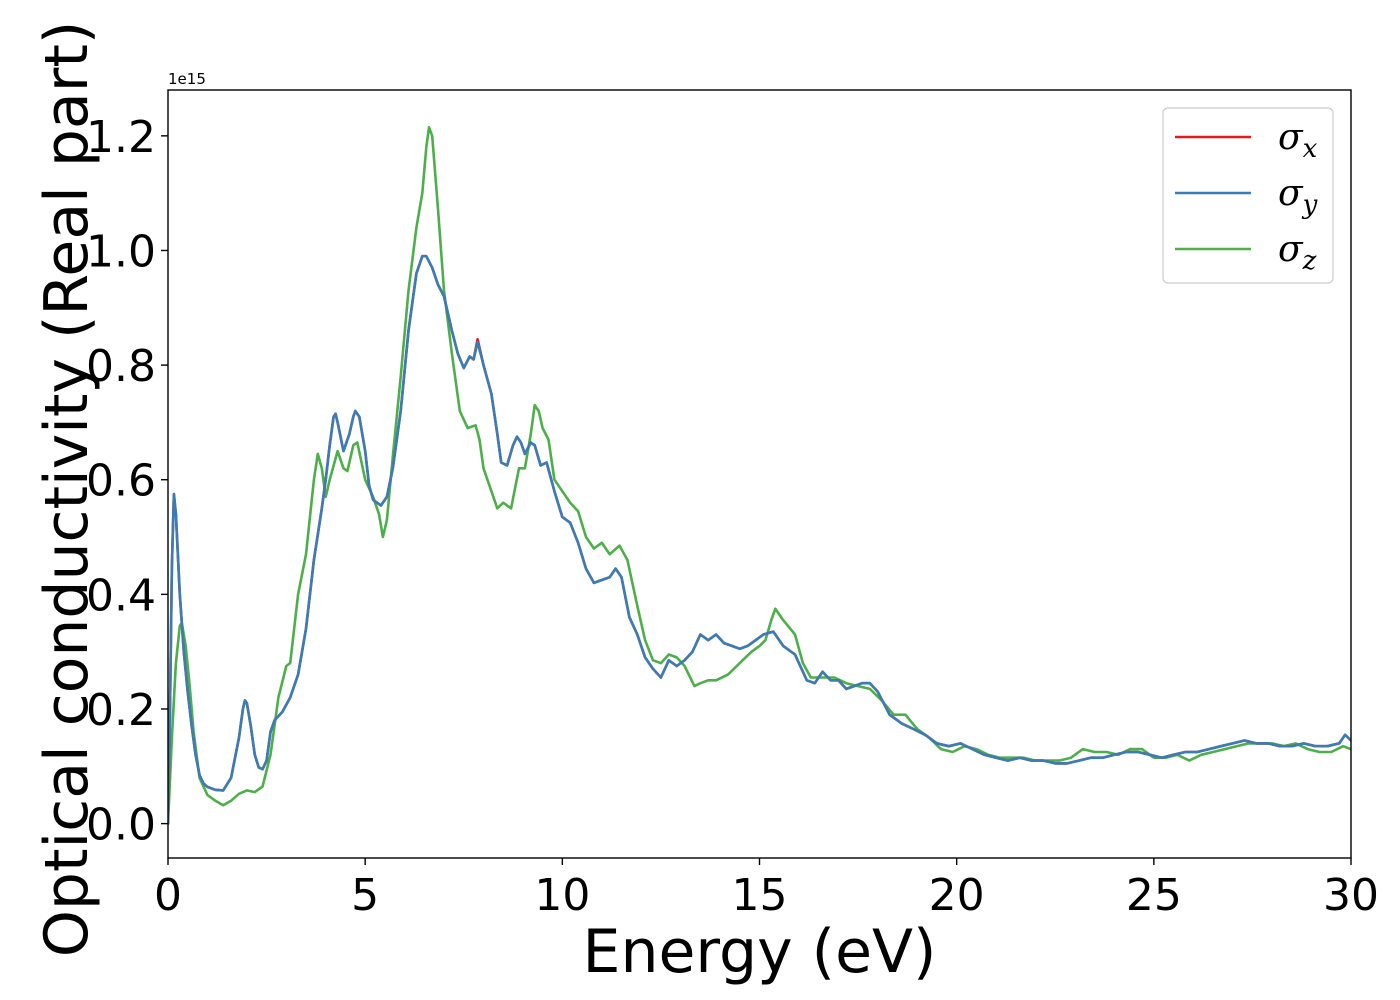 The height and width of the screenshot is (1000, 1400). What do you see at coordinates (1298, 140) in the screenshot?
I see `legend-label-x: σx` at bounding box center [1298, 140].